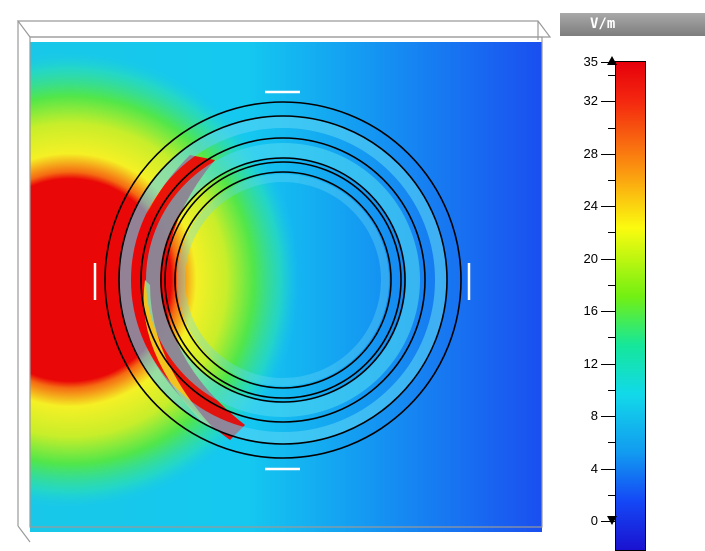  I want to click on colorbar-tick-label: 32, so click(590, 101).